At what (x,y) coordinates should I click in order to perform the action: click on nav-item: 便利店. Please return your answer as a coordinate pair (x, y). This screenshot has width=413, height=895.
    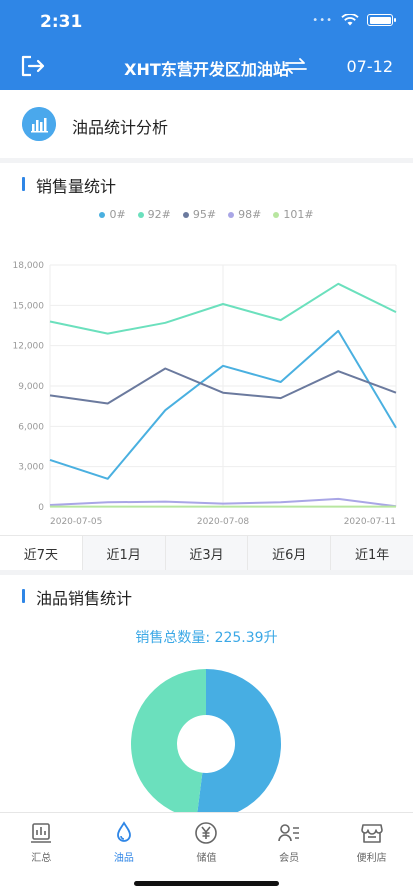
    Looking at the image, I should click on (371, 854).